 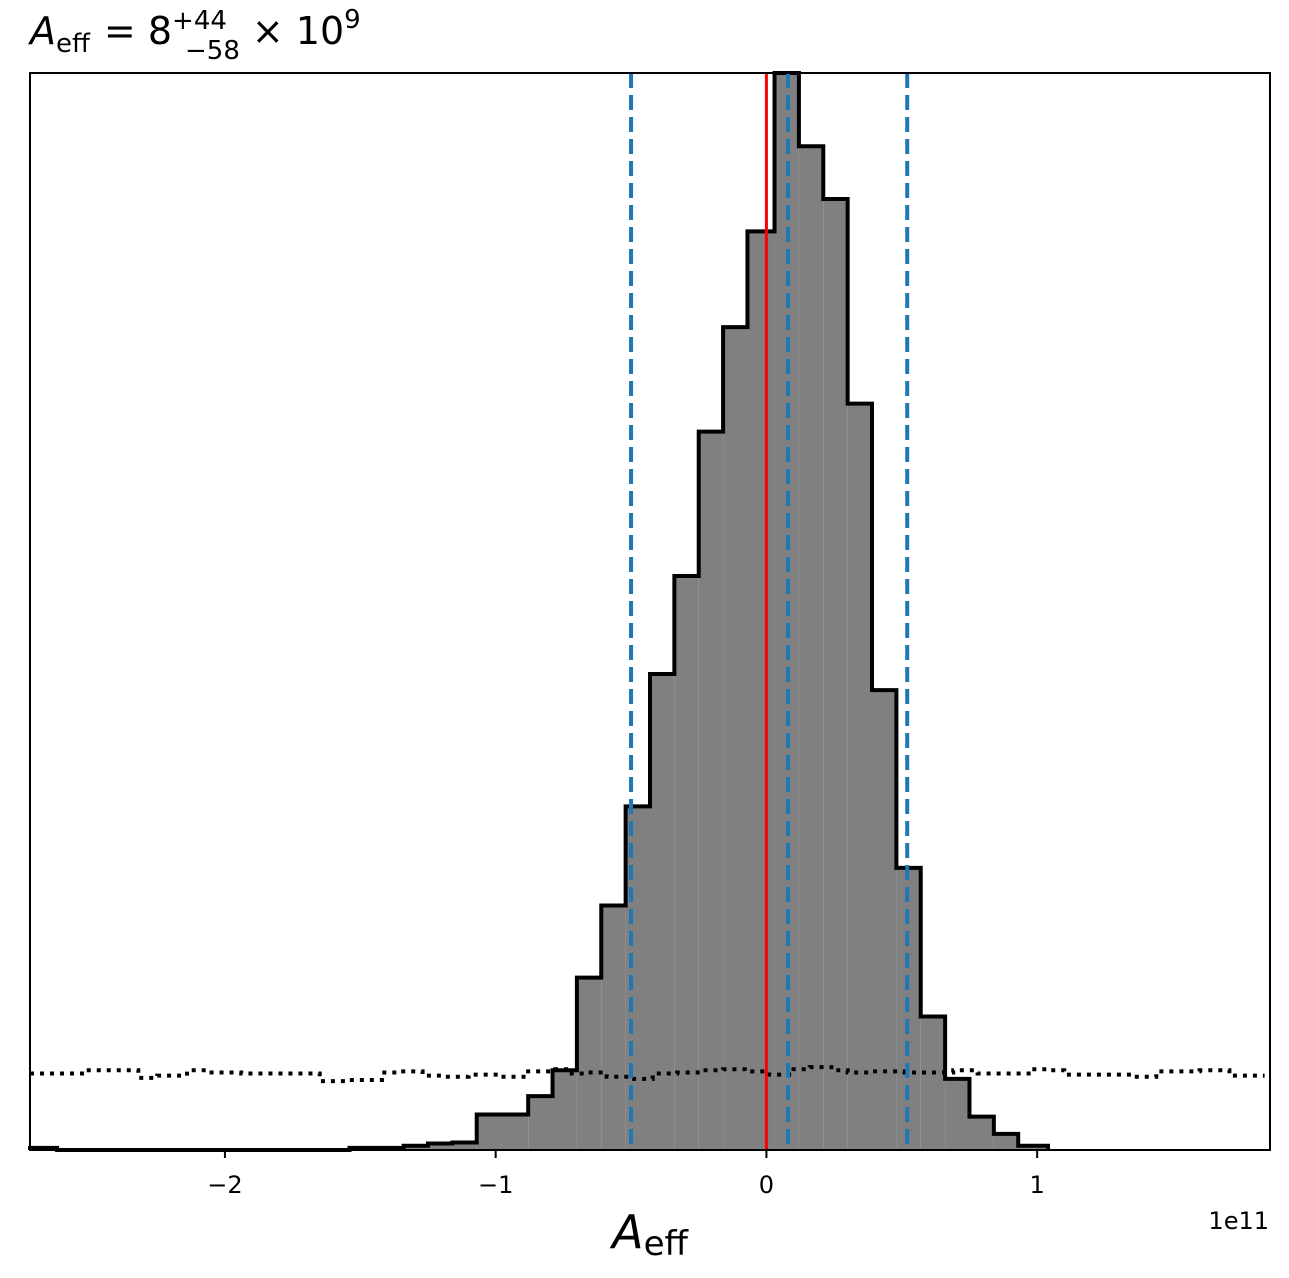 What do you see at coordinates (73, 44) in the screenshot?
I see `title-subscript: eff` at bounding box center [73, 44].